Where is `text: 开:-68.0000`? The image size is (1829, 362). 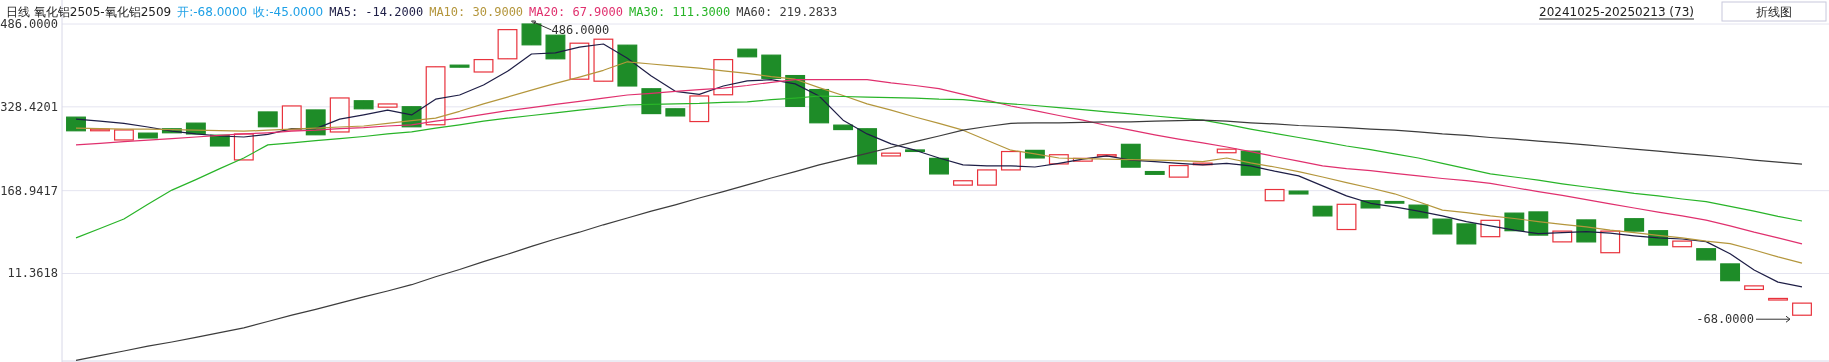
text: 开:-68.0000 is located at coordinates (212, 12).